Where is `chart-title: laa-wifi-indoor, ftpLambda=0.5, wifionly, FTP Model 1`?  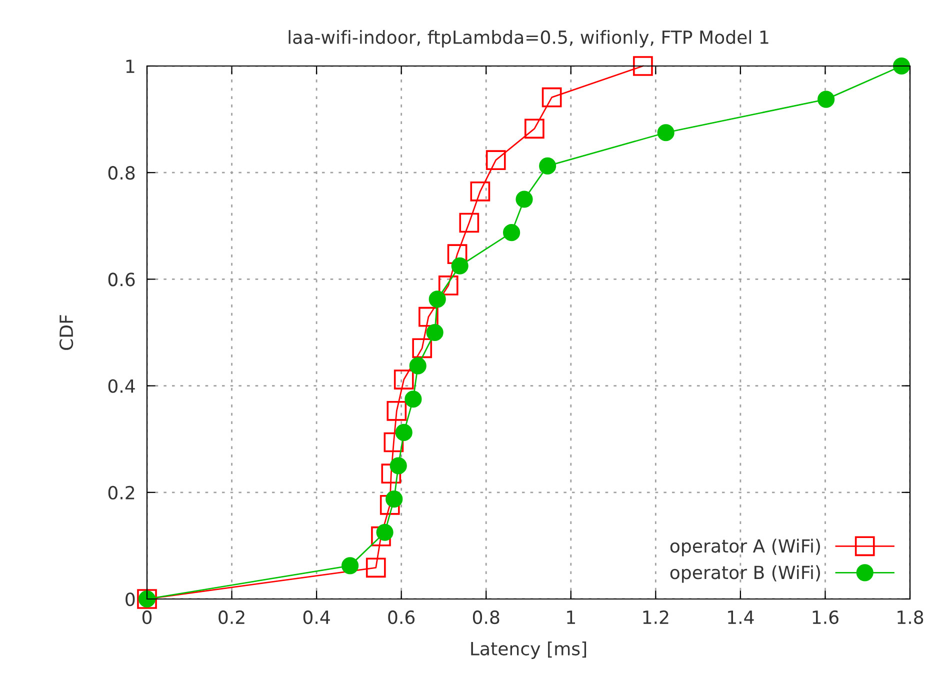 chart-title: laa-wifi-indoor, ftpLambda=0.5, wifionly, FTP Model 1 is located at coordinates (528, 39).